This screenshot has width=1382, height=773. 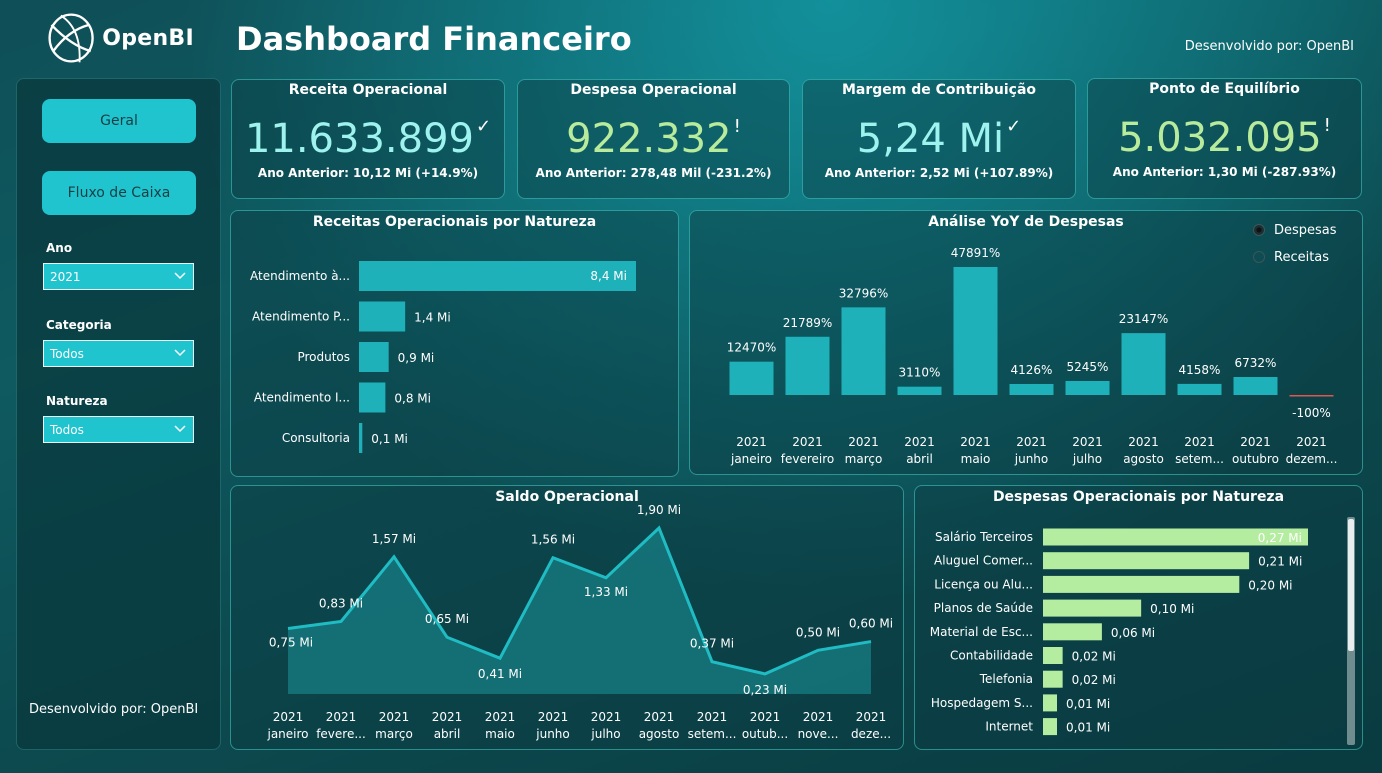 What do you see at coordinates (1087, 459) in the screenshot?
I see `tick-label-month: julho` at bounding box center [1087, 459].